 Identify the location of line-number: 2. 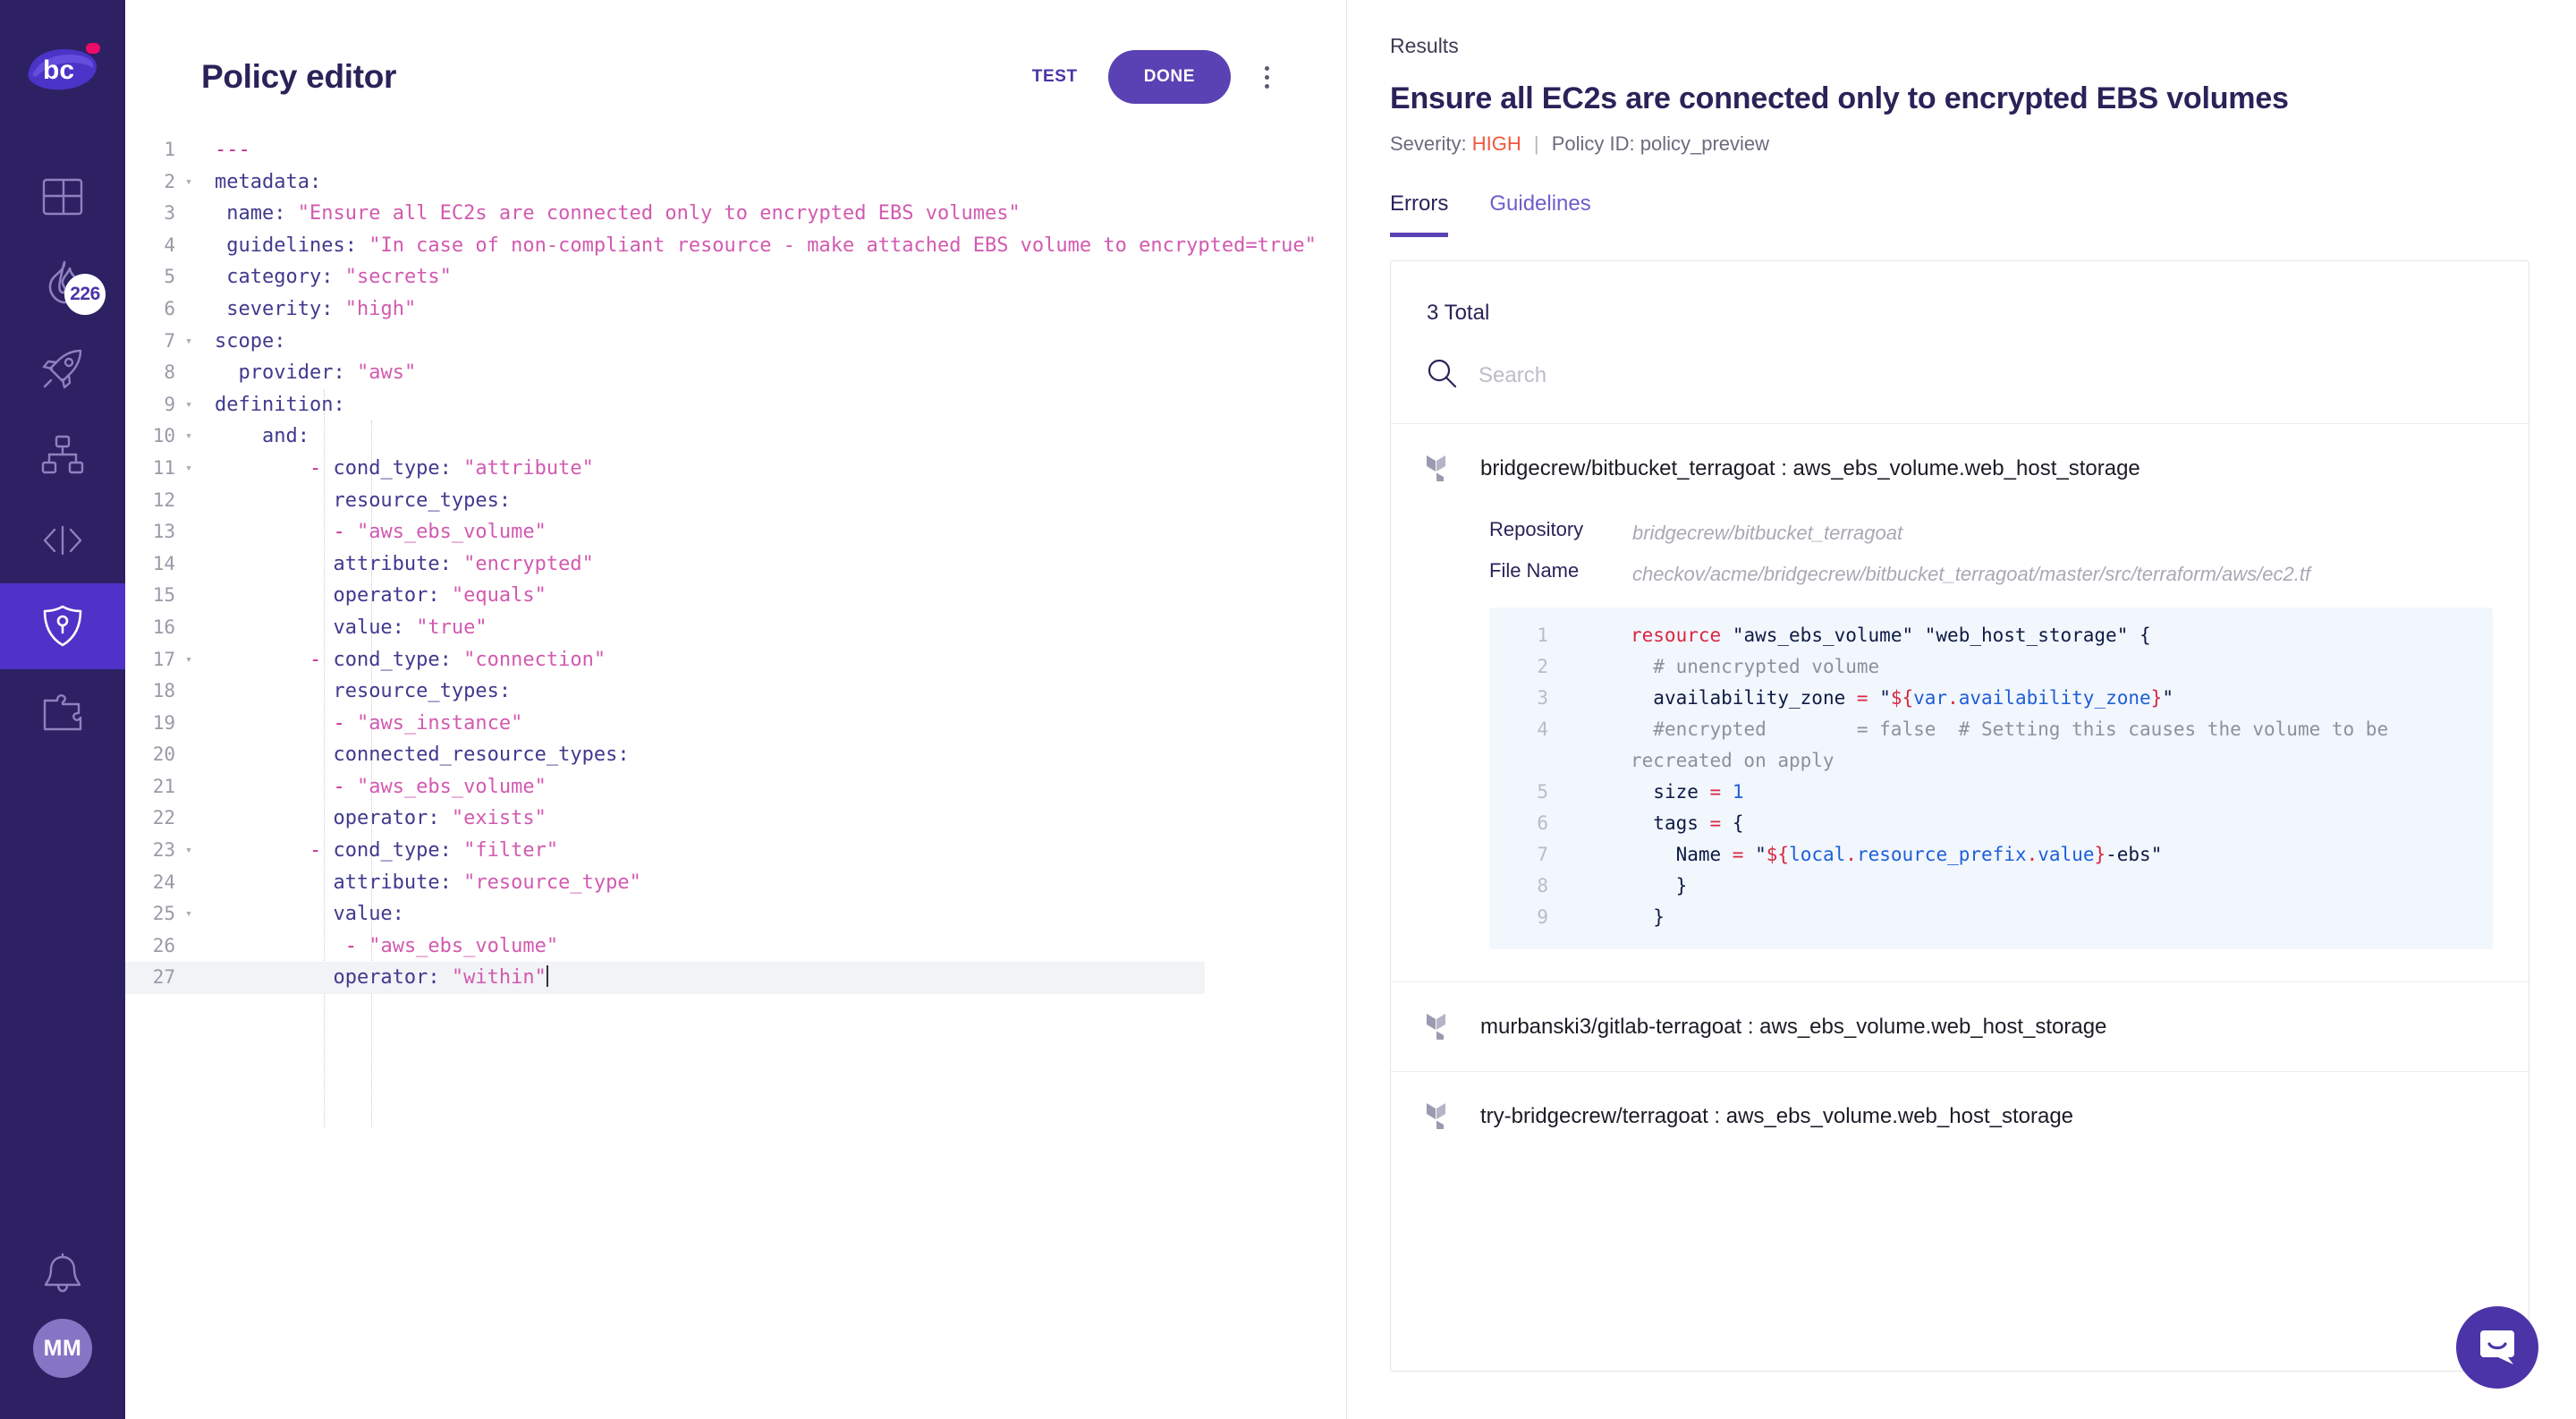
(169, 181).